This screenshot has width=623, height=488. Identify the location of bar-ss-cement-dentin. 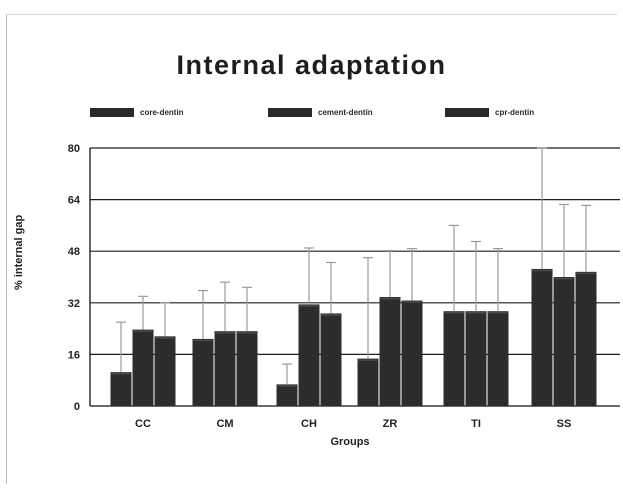
(564, 341).